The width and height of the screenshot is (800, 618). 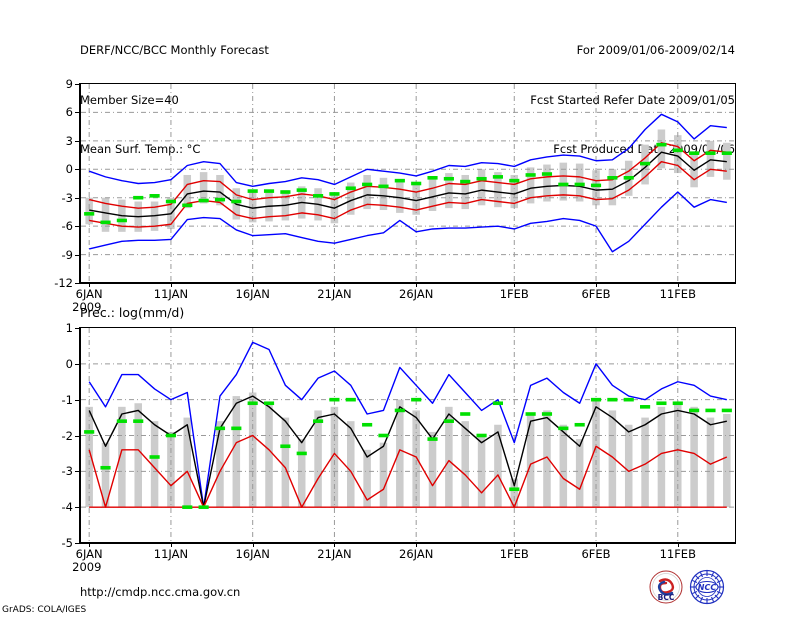 What do you see at coordinates (174, 50) in the screenshot?
I see `chart-title: DERF/NCC/BCC Monthly Forecast` at bounding box center [174, 50].